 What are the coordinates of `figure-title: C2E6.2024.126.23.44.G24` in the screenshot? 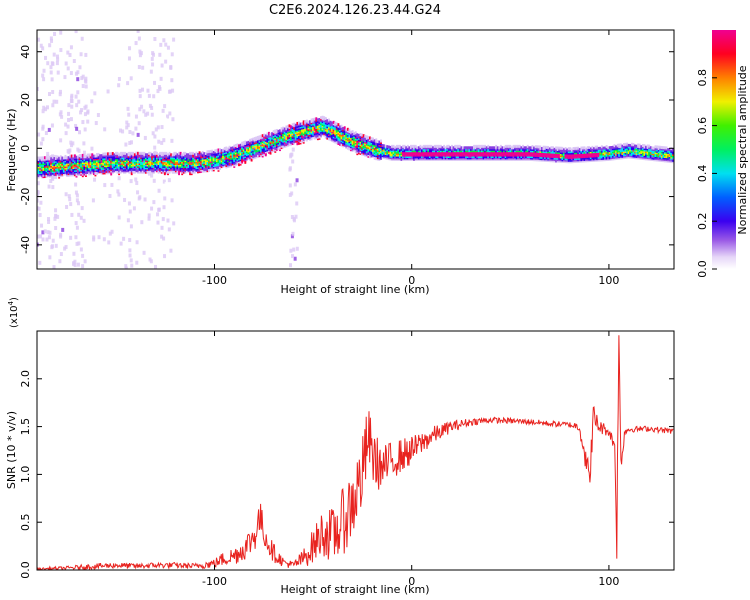 It's located at (355, 10).